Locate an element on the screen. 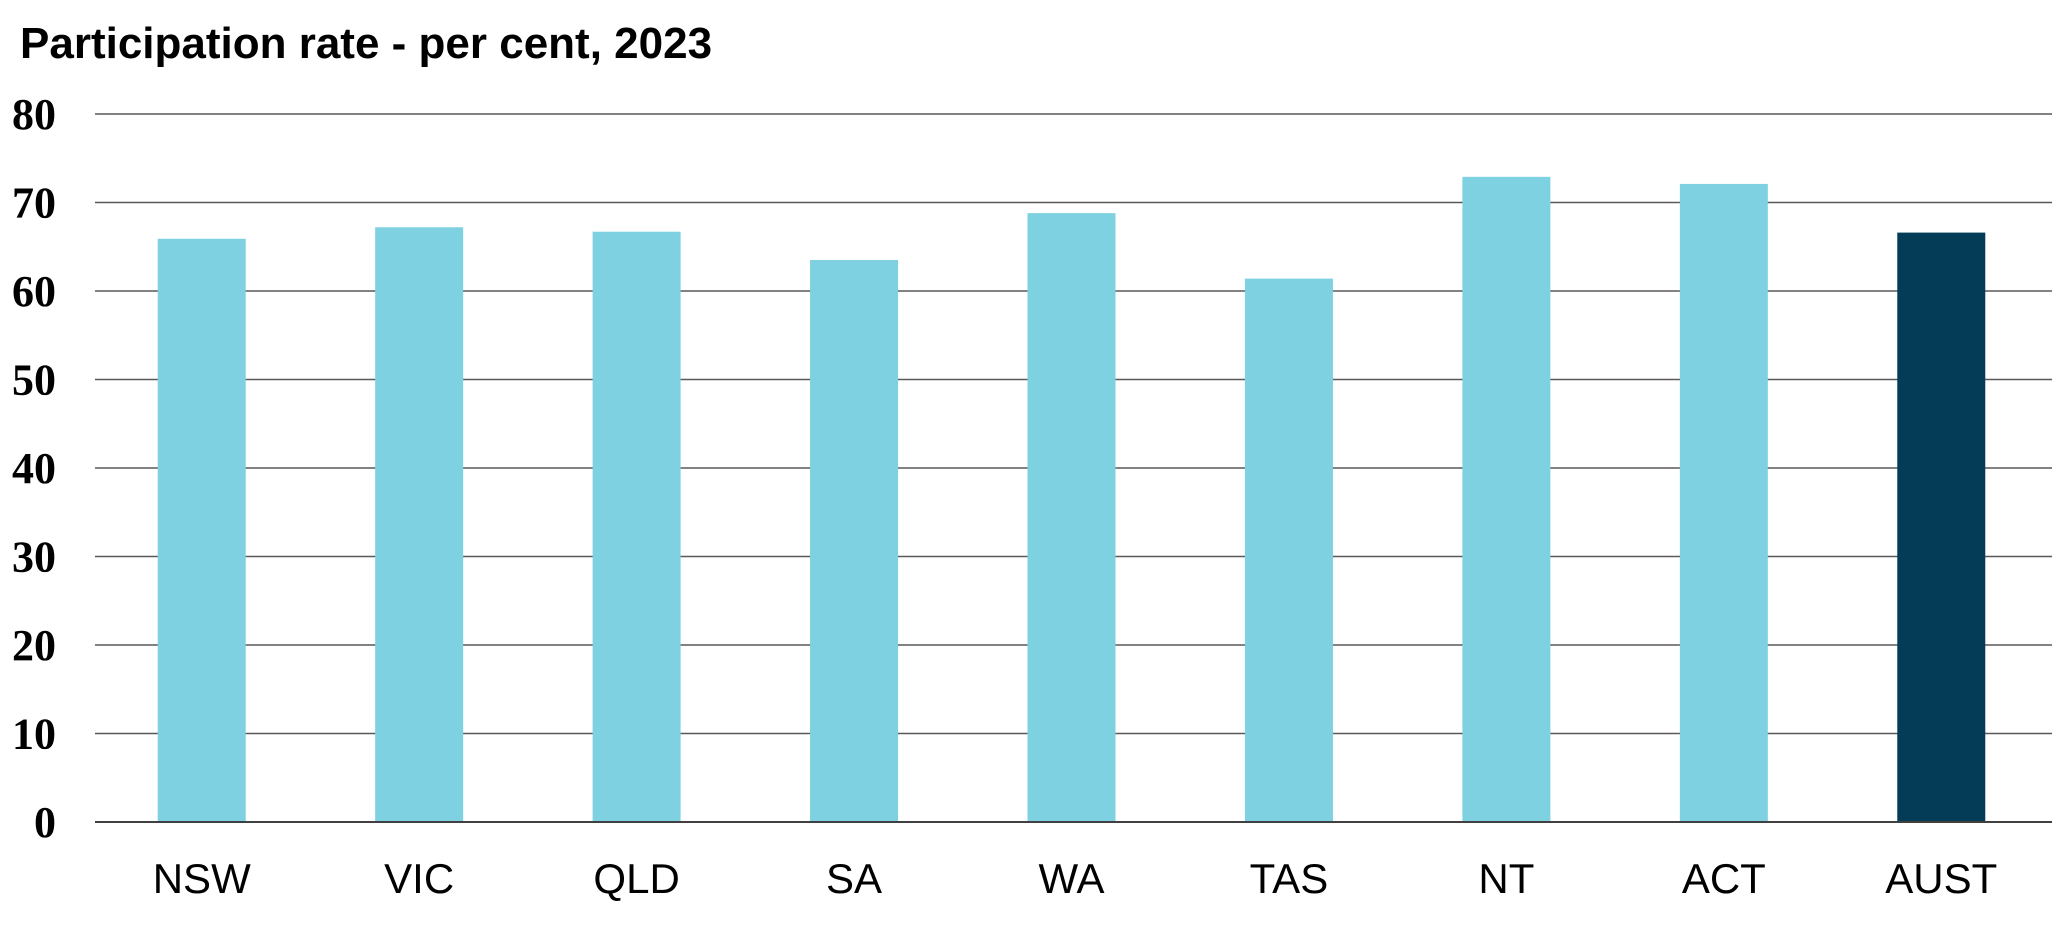 The image size is (2063, 942). x-tick-label-sa: SA is located at coordinates (854, 878).